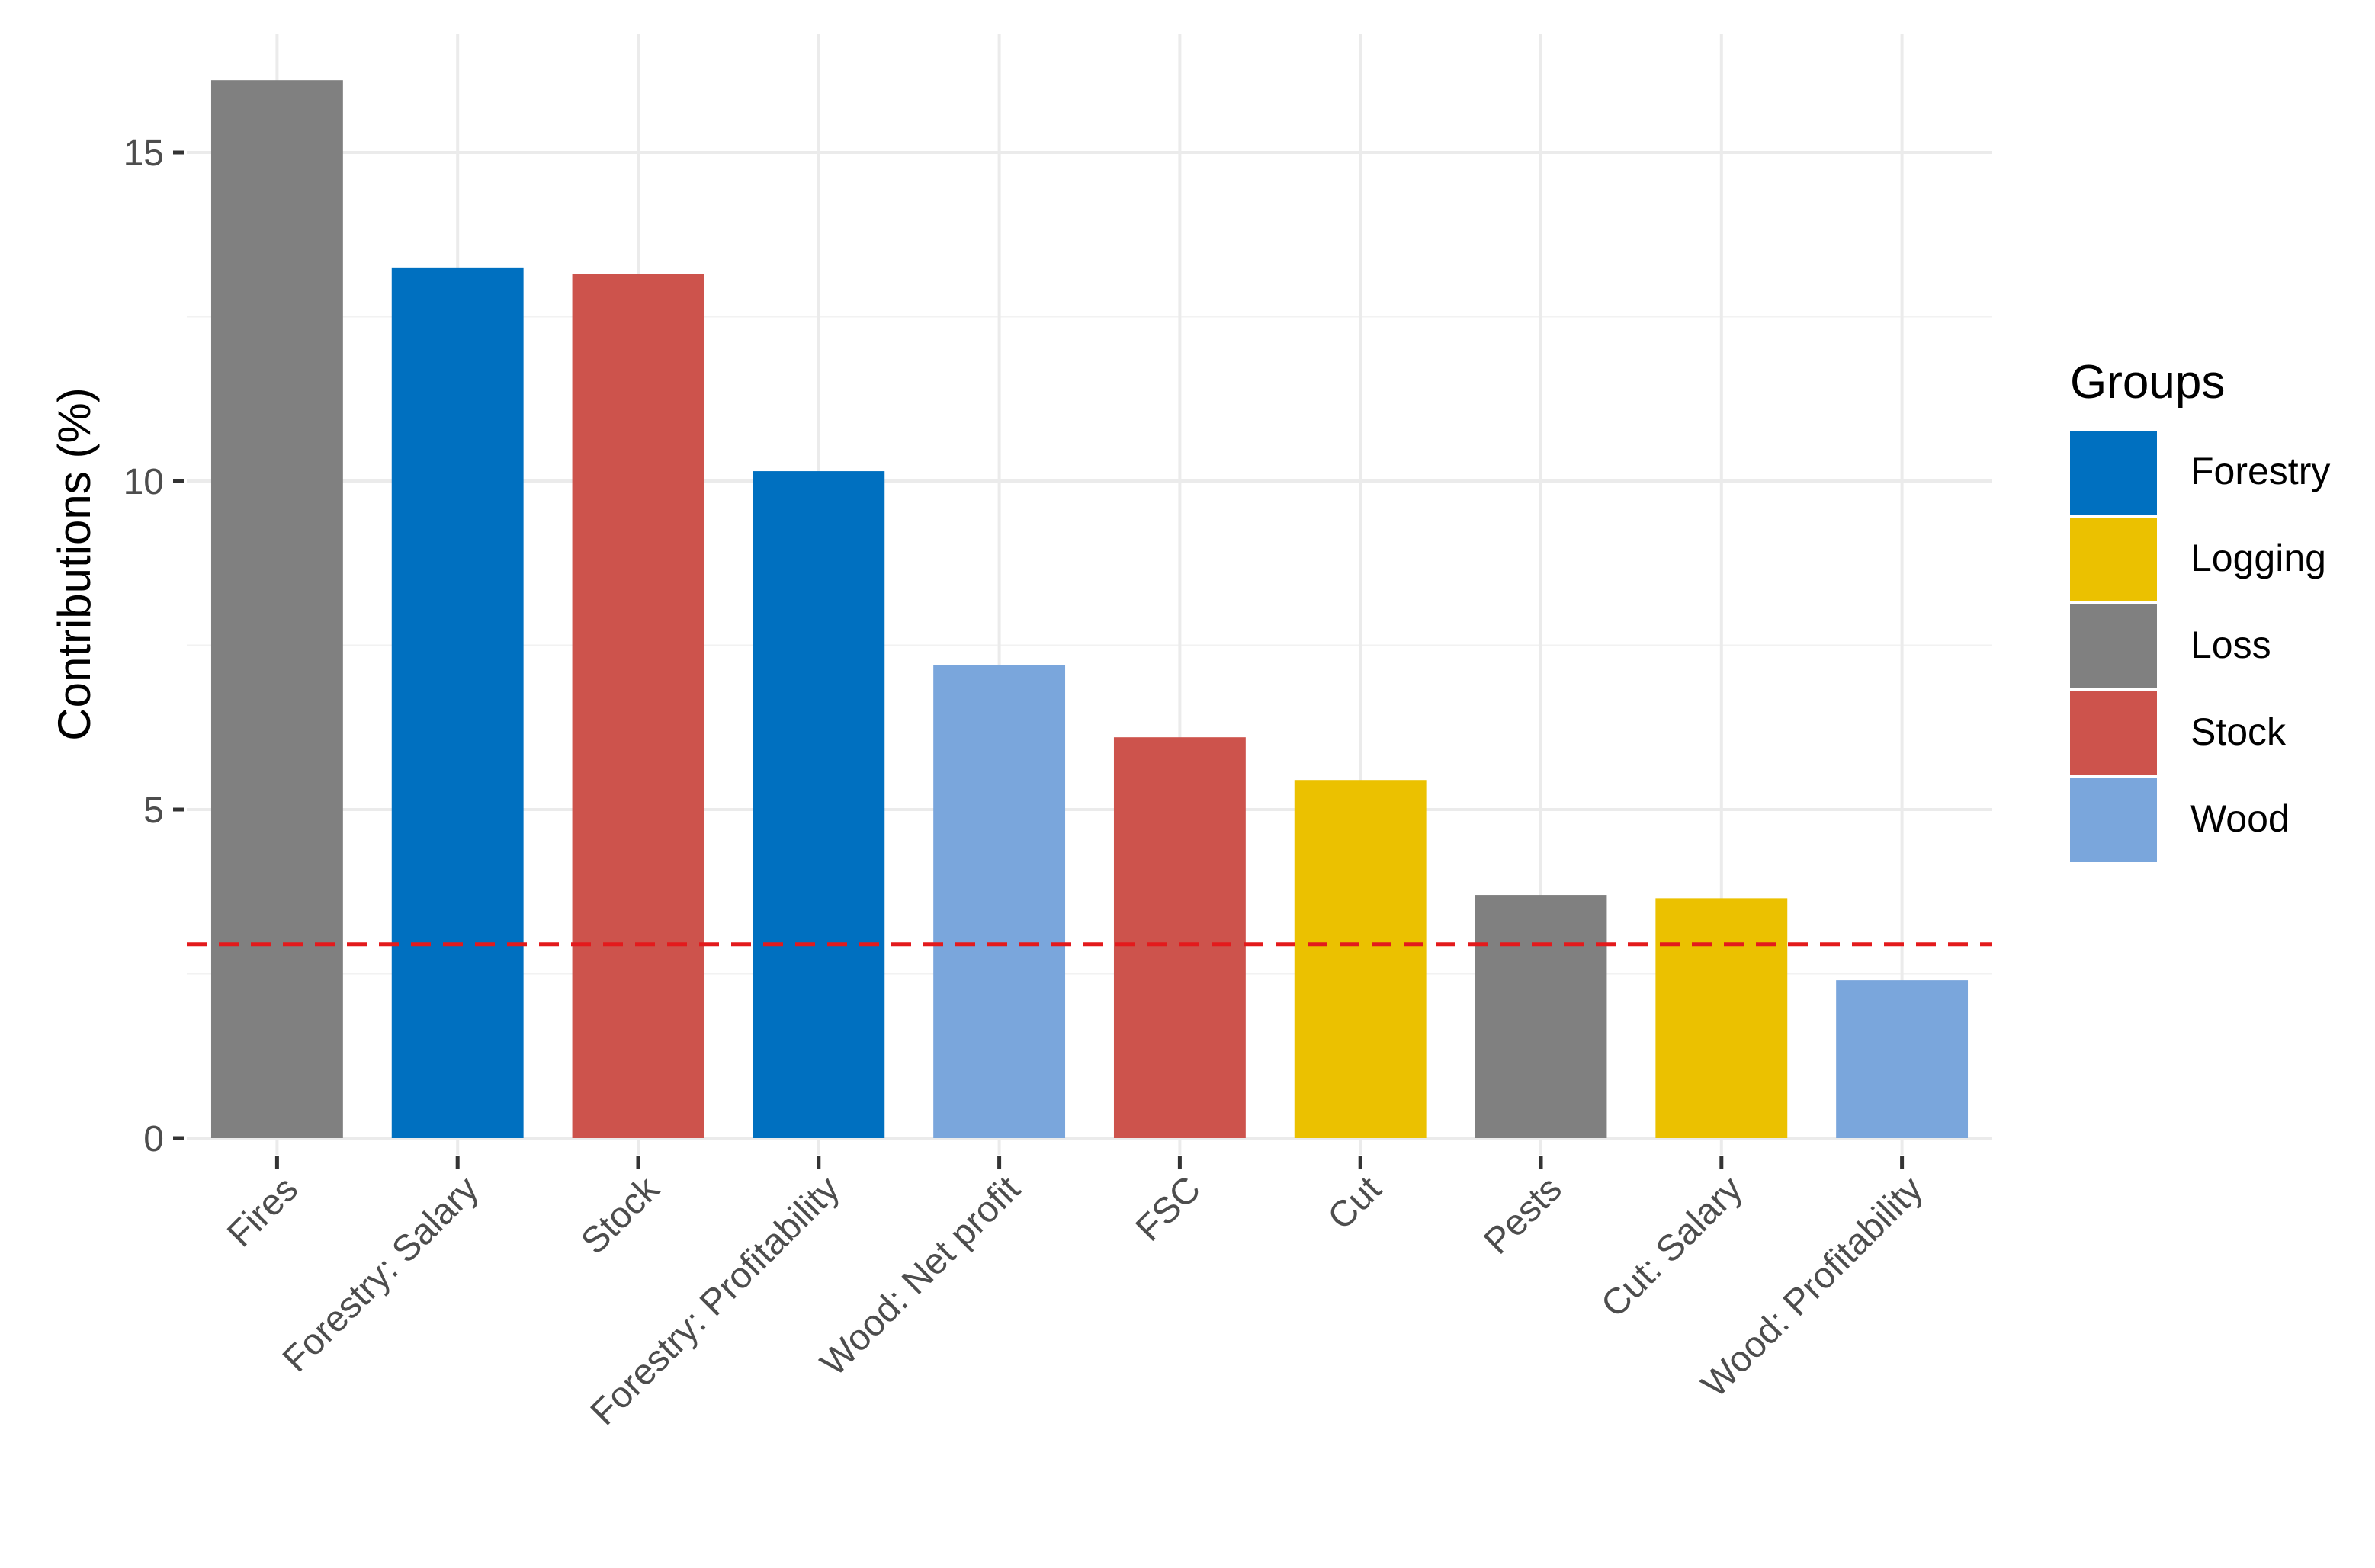 This screenshot has height=1568, width=2375. I want to click on legend-key-stock, so click(2113, 733).